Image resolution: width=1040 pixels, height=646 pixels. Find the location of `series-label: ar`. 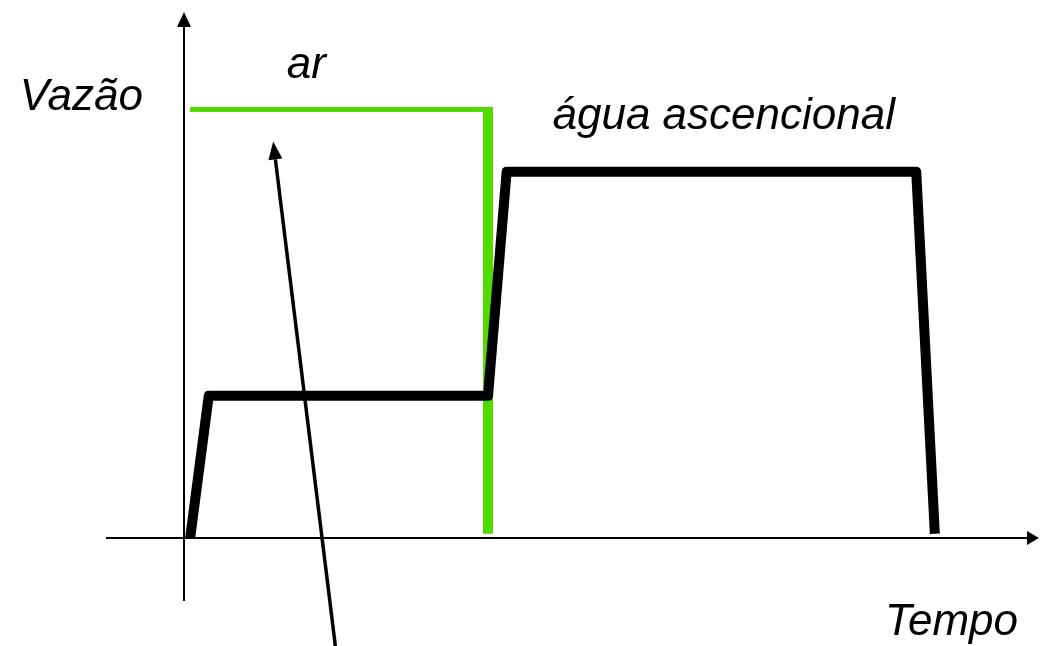

series-label: ar is located at coordinates (307, 62).